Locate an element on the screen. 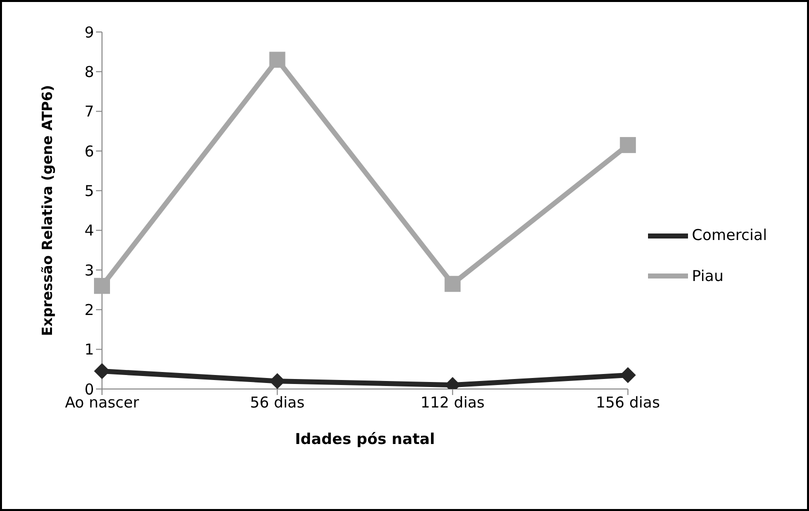 The image size is (809, 511). legend-label: Comercial is located at coordinates (729, 235).